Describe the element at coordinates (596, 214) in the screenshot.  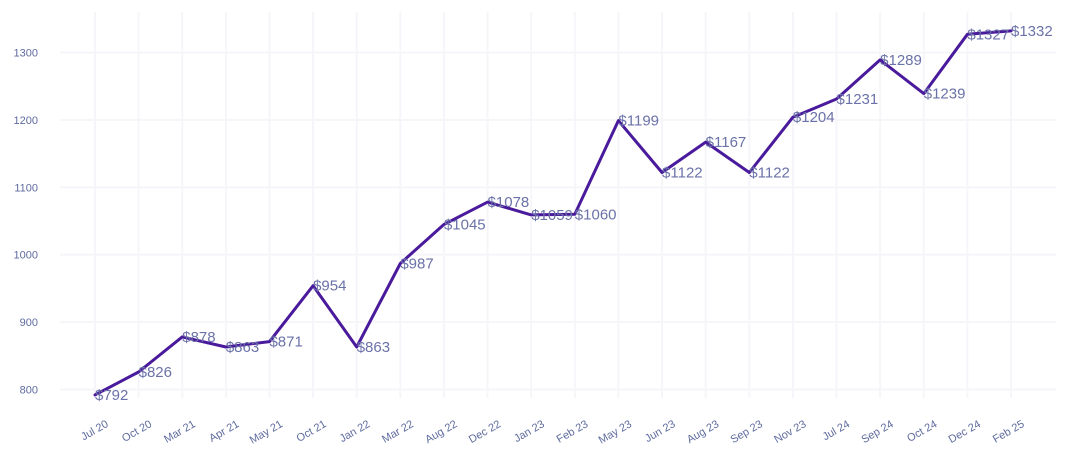
I see `data-label: $1060` at that location.